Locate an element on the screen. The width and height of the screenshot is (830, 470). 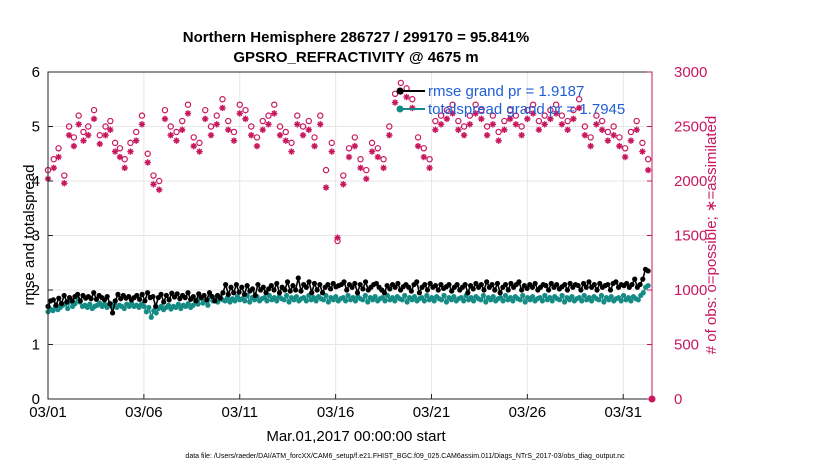
y-tick-label: 1 is located at coordinates (36, 345).